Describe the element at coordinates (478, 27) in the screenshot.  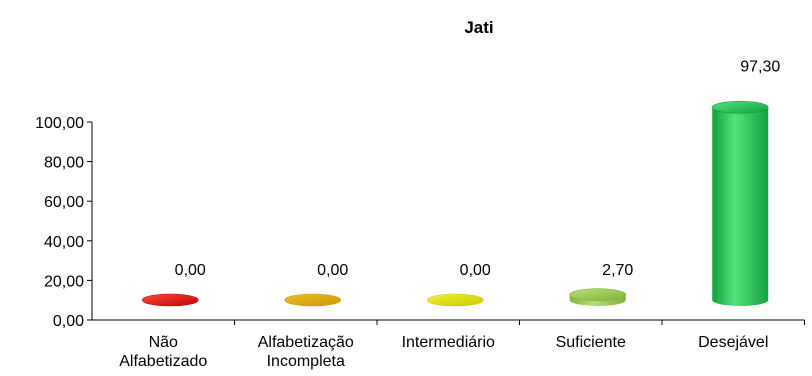
I see `chart-title: Jati` at that location.